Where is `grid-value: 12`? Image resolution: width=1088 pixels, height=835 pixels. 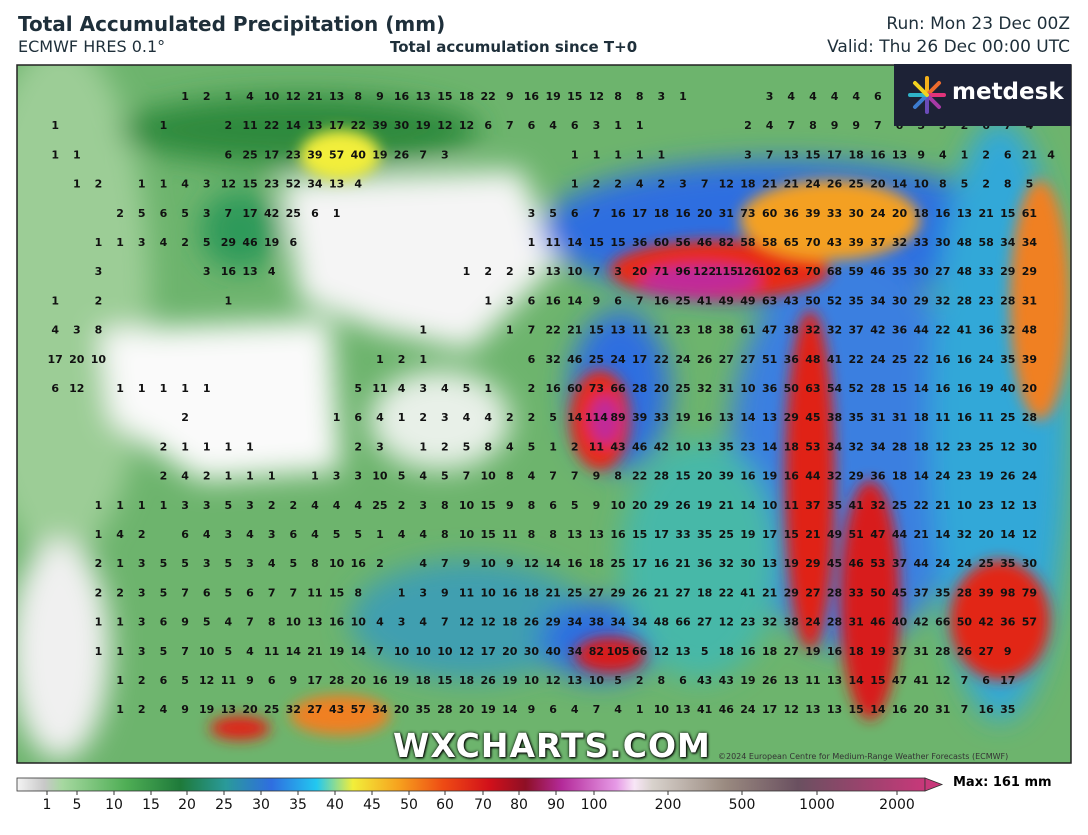 grid-value: 12 is located at coordinates (942, 446).